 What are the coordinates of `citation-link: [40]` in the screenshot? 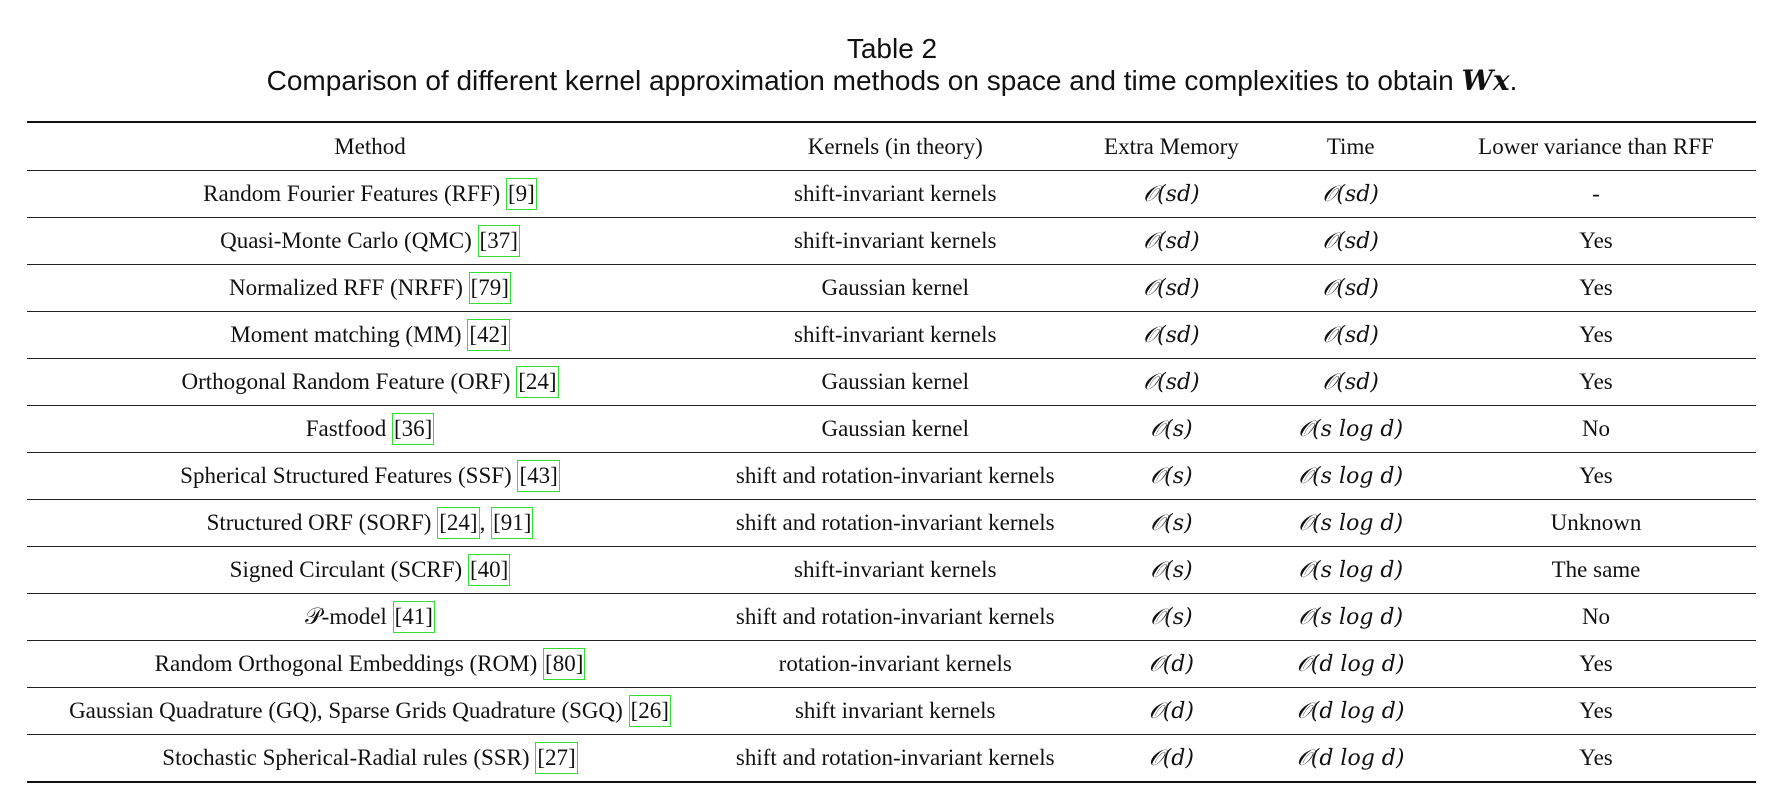 It's located at (489, 570).